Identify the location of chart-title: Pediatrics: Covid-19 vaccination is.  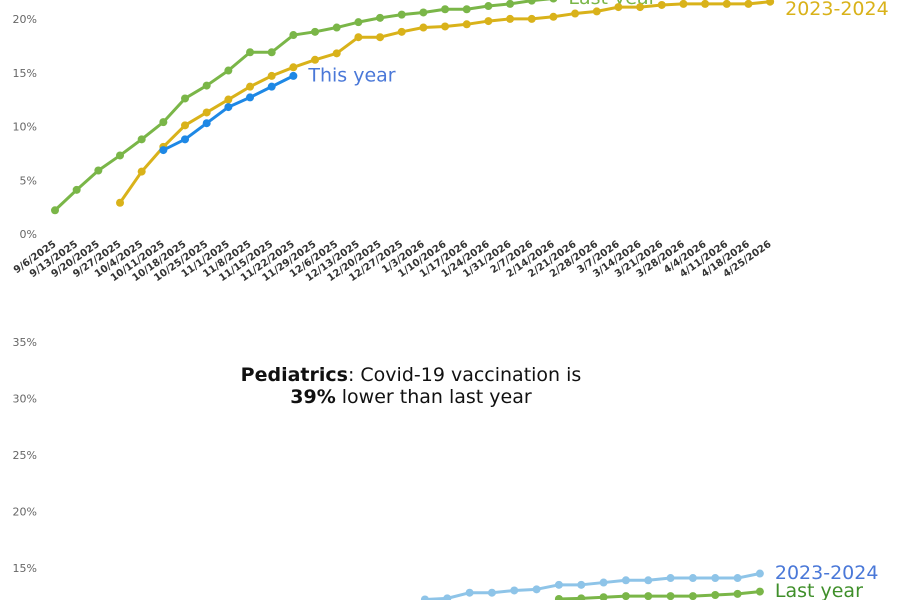
(411, 375).